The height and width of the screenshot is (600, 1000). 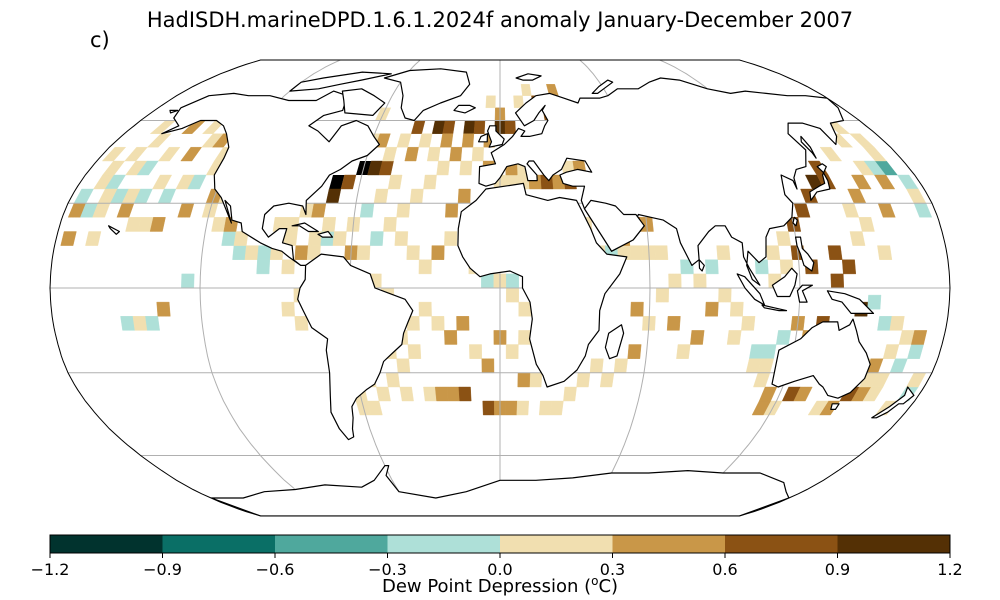 I want to click on coastline-sulawesi, so click(x=804, y=293).